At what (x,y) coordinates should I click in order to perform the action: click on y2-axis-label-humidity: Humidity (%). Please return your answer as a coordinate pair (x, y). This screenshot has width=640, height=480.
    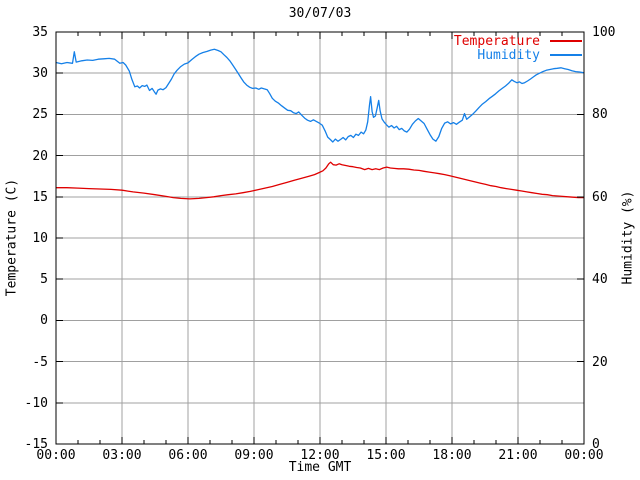
    Looking at the image, I should click on (628, 237).